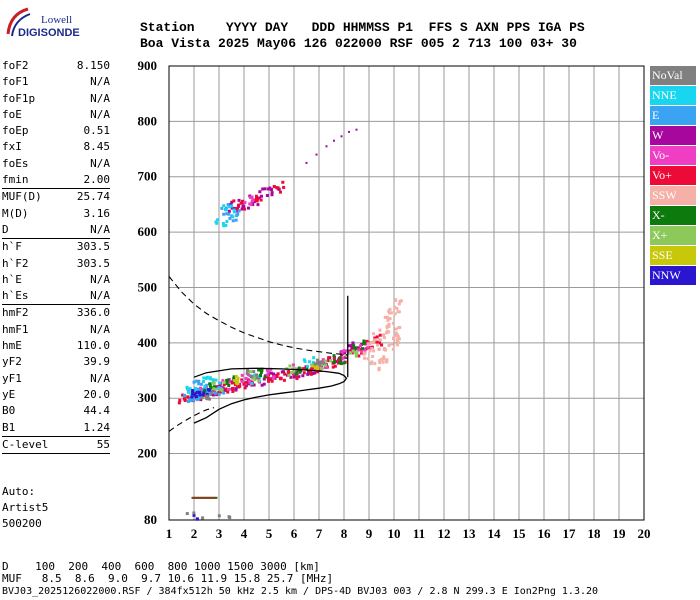 The width and height of the screenshot is (700, 600). What do you see at coordinates (570, 533) in the screenshot?
I see `x-tick-label: 17` at bounding box center [570, 533].